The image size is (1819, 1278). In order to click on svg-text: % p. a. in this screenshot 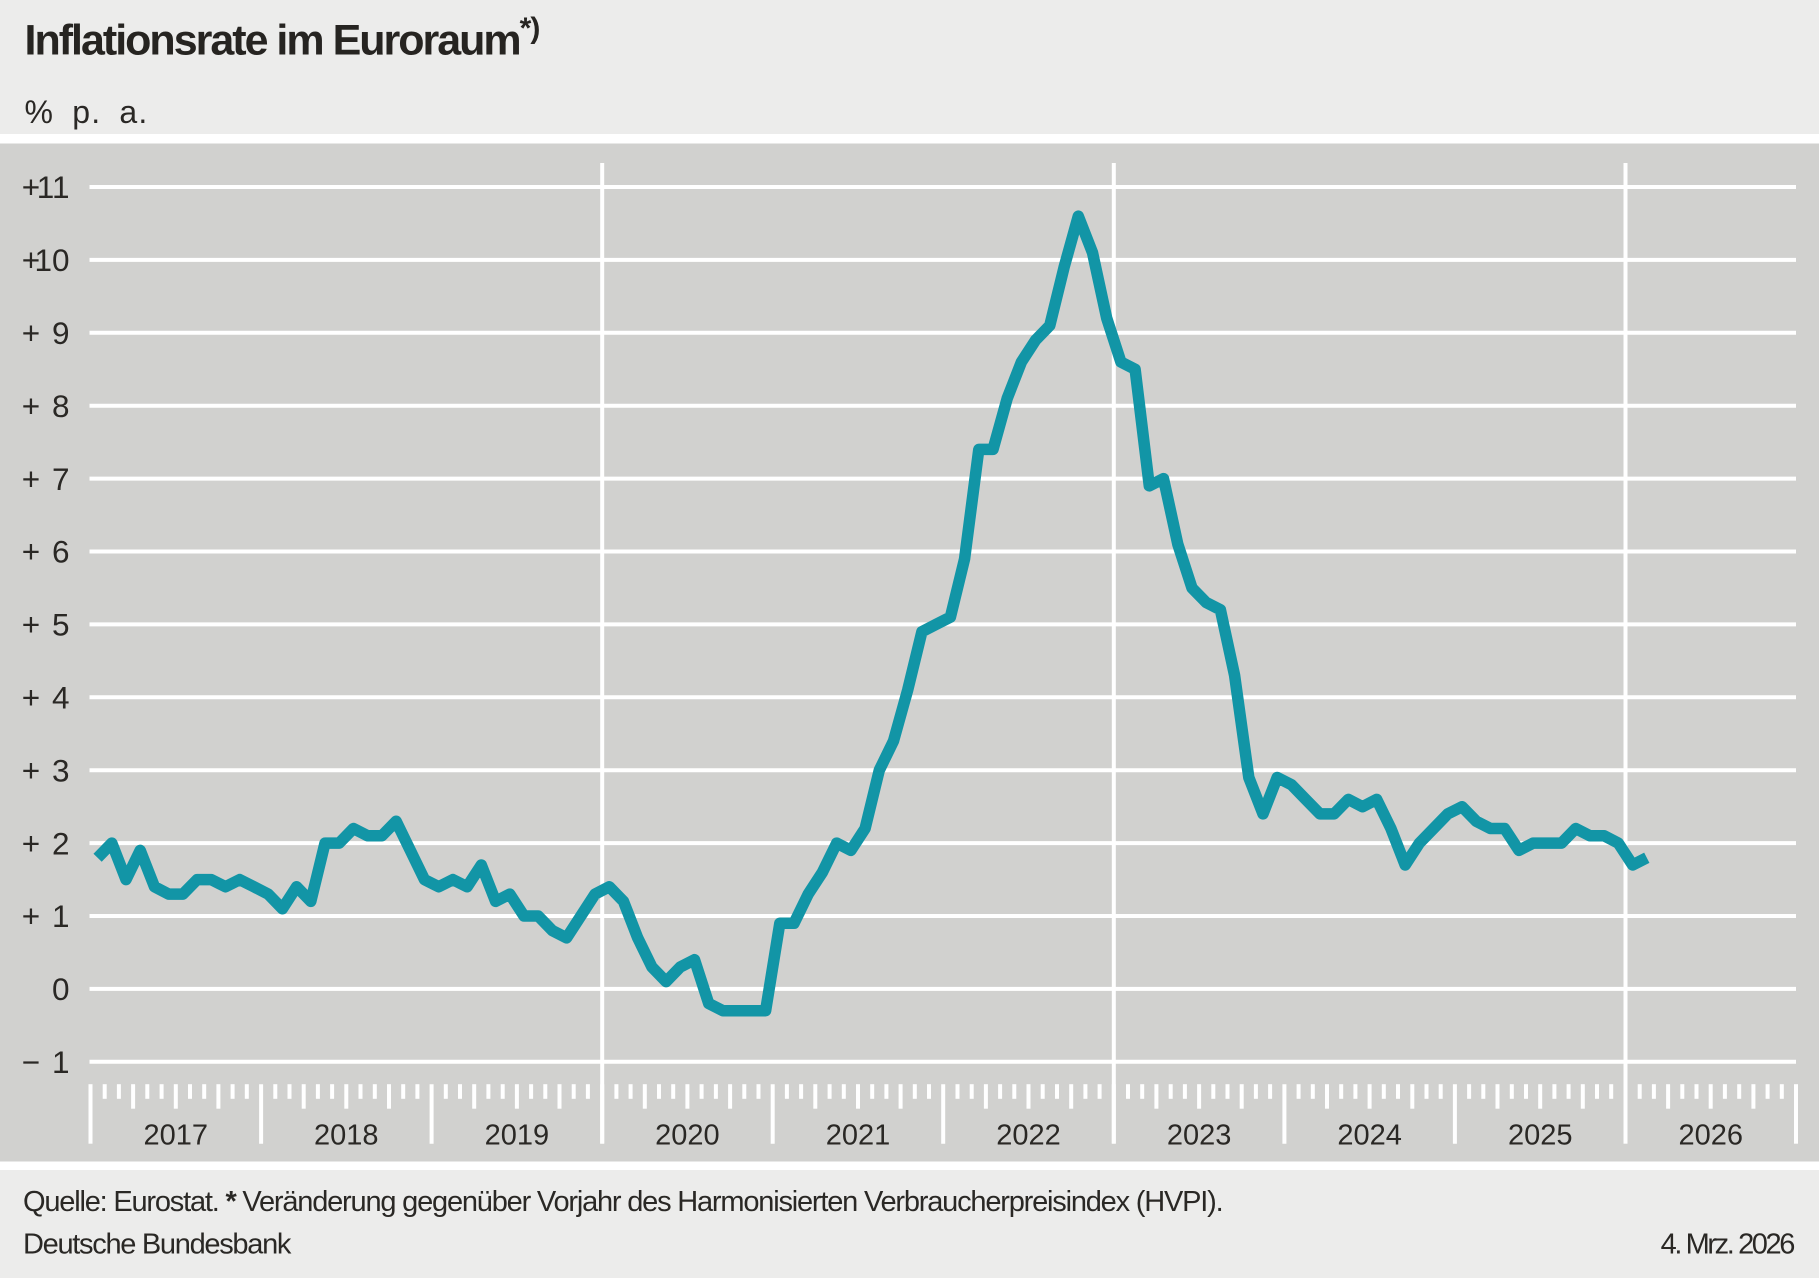, I will do `click(87, 112)`.